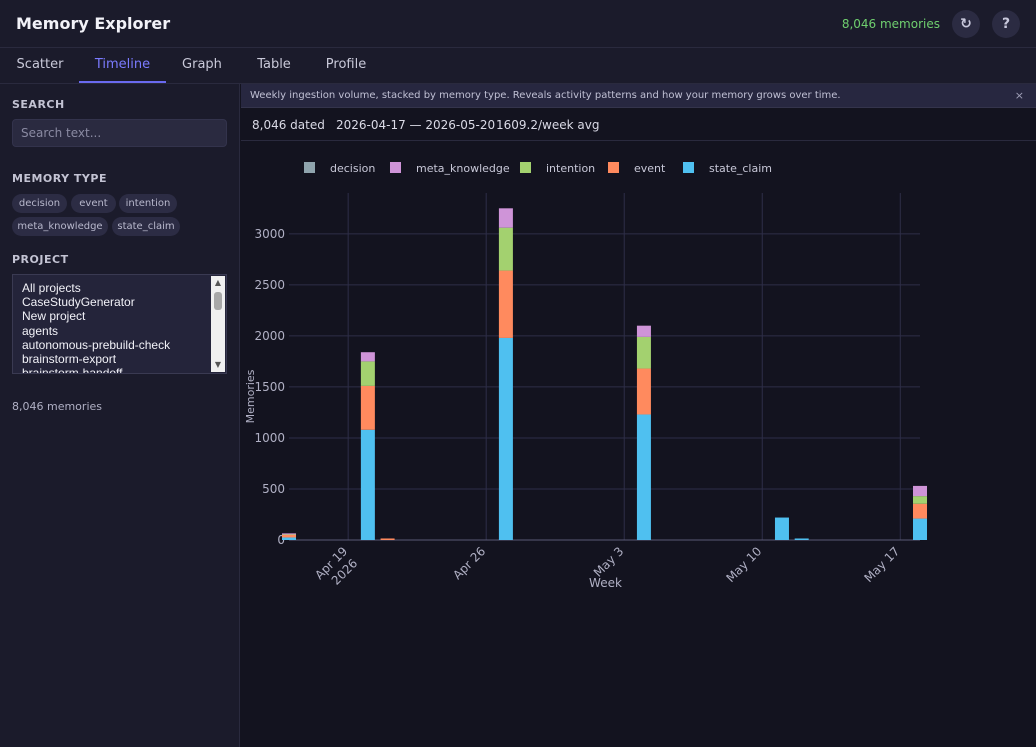  What do you see at coordinates (40, 259) in the screenshot?
I see `project-heading: PROJECT` at bounding box center [40, 259].